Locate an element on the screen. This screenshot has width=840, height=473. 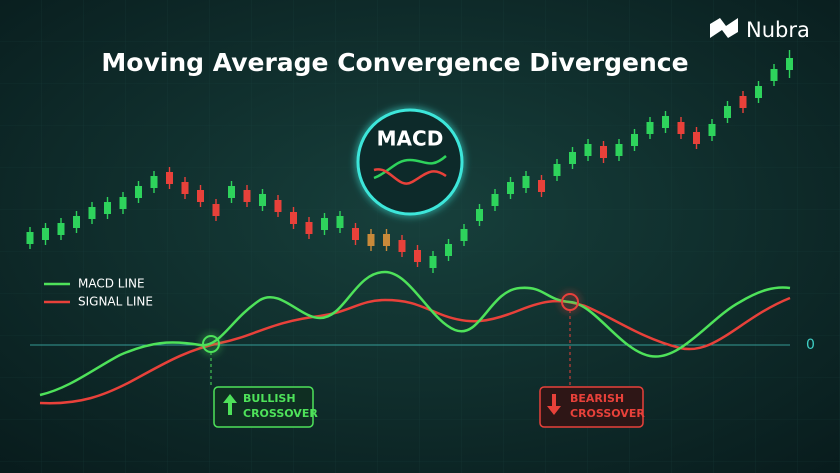
brand-name: Nubra is located at coordinates (778, 30).